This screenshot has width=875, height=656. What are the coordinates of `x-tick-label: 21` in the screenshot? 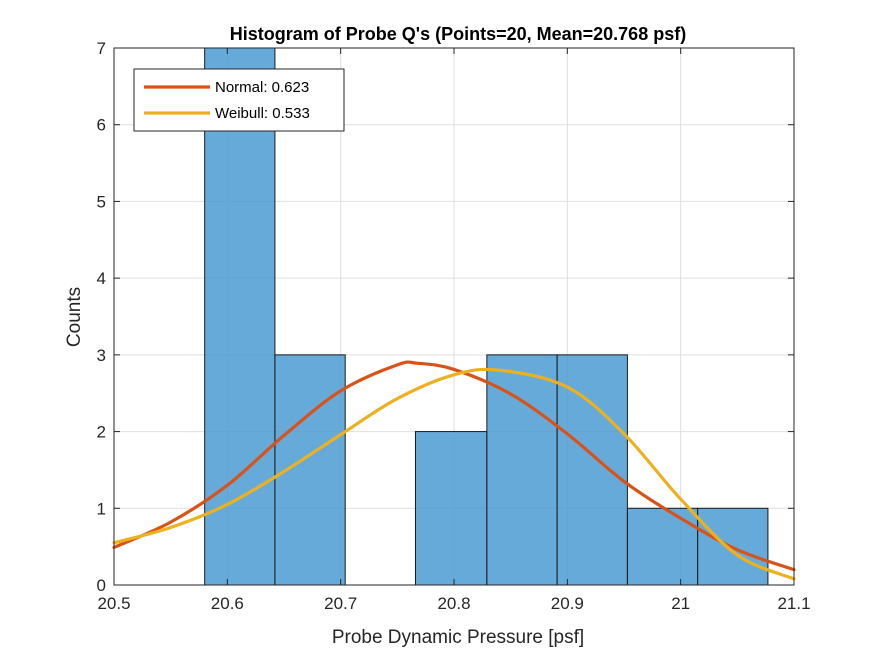 It's located at (680, 603).